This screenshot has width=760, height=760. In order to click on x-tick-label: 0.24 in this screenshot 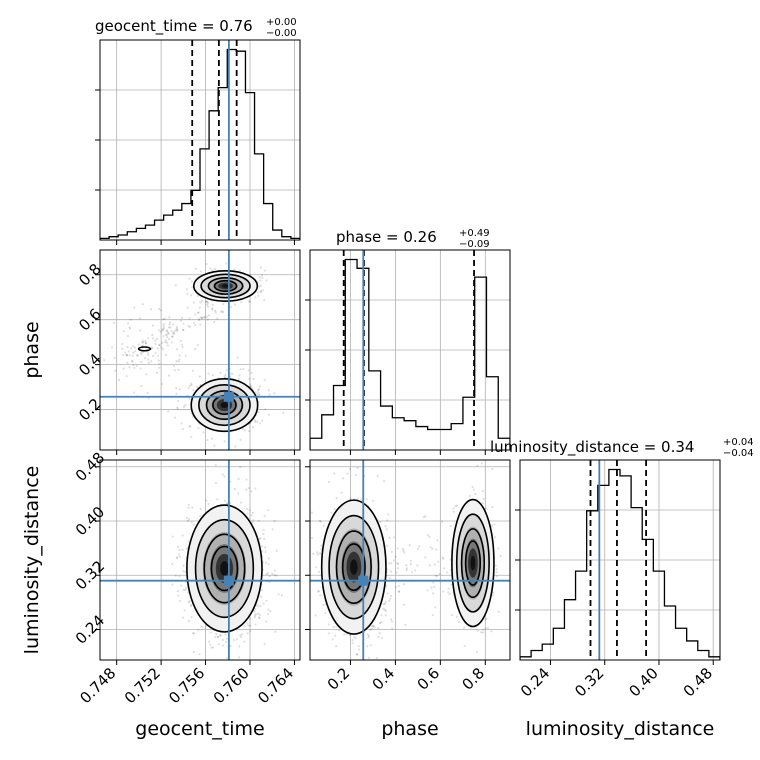, I will do `click(535, 682)`.